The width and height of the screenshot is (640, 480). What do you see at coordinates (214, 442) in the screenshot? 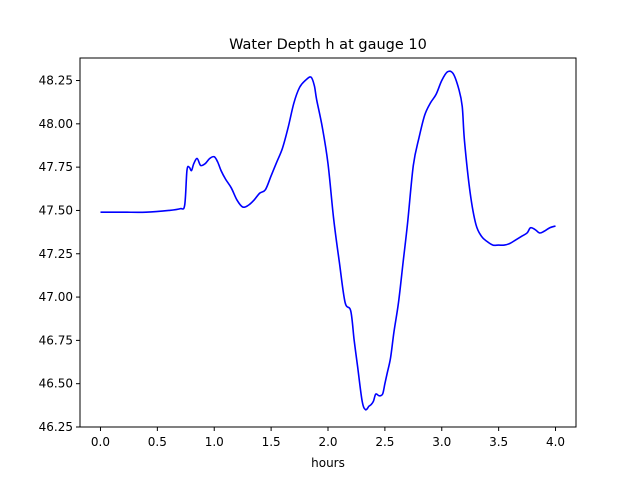
I see `x-tick-label: 1.0` at bounding box center [214, 442].